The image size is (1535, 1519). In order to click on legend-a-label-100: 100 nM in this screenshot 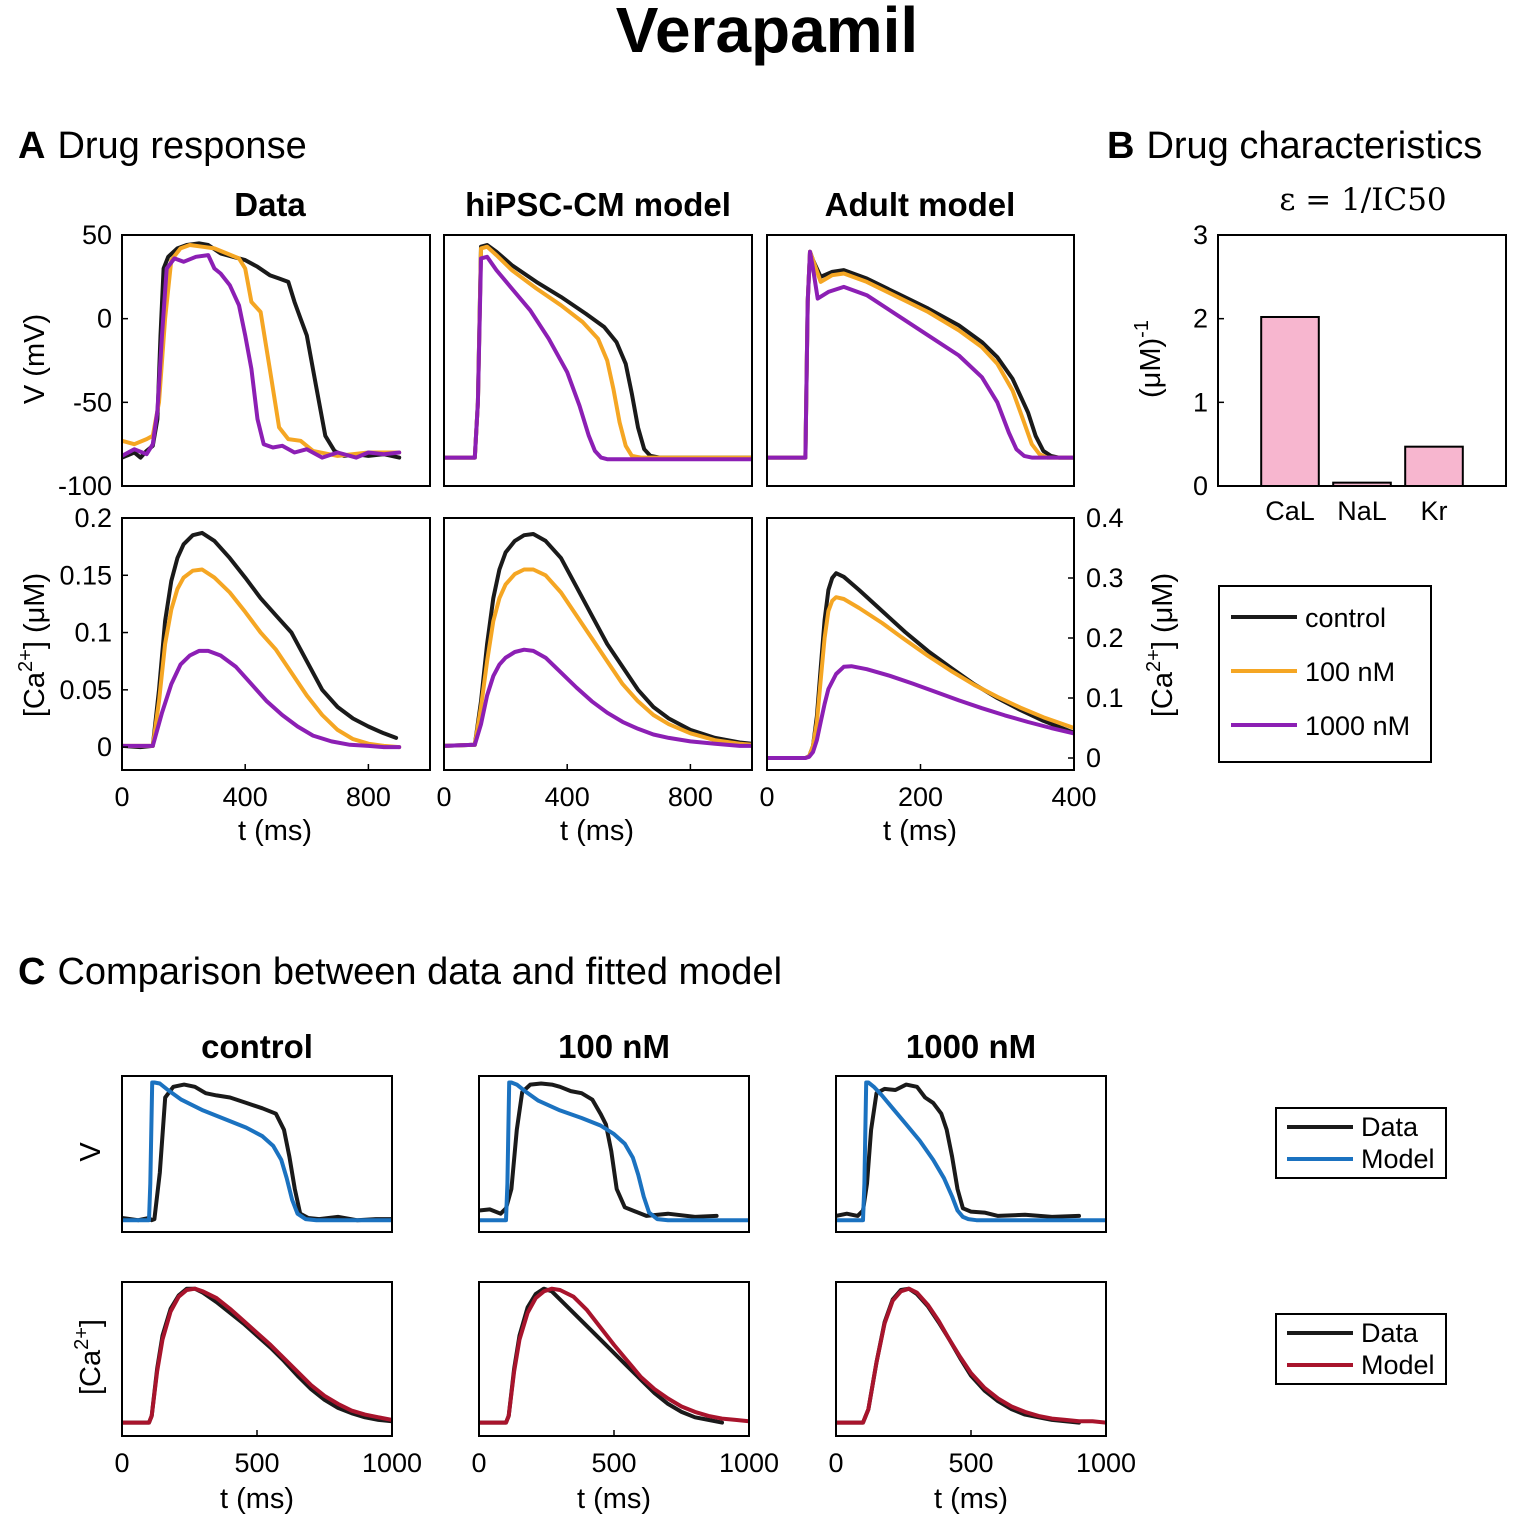, I will do `click(1350, 672)`.